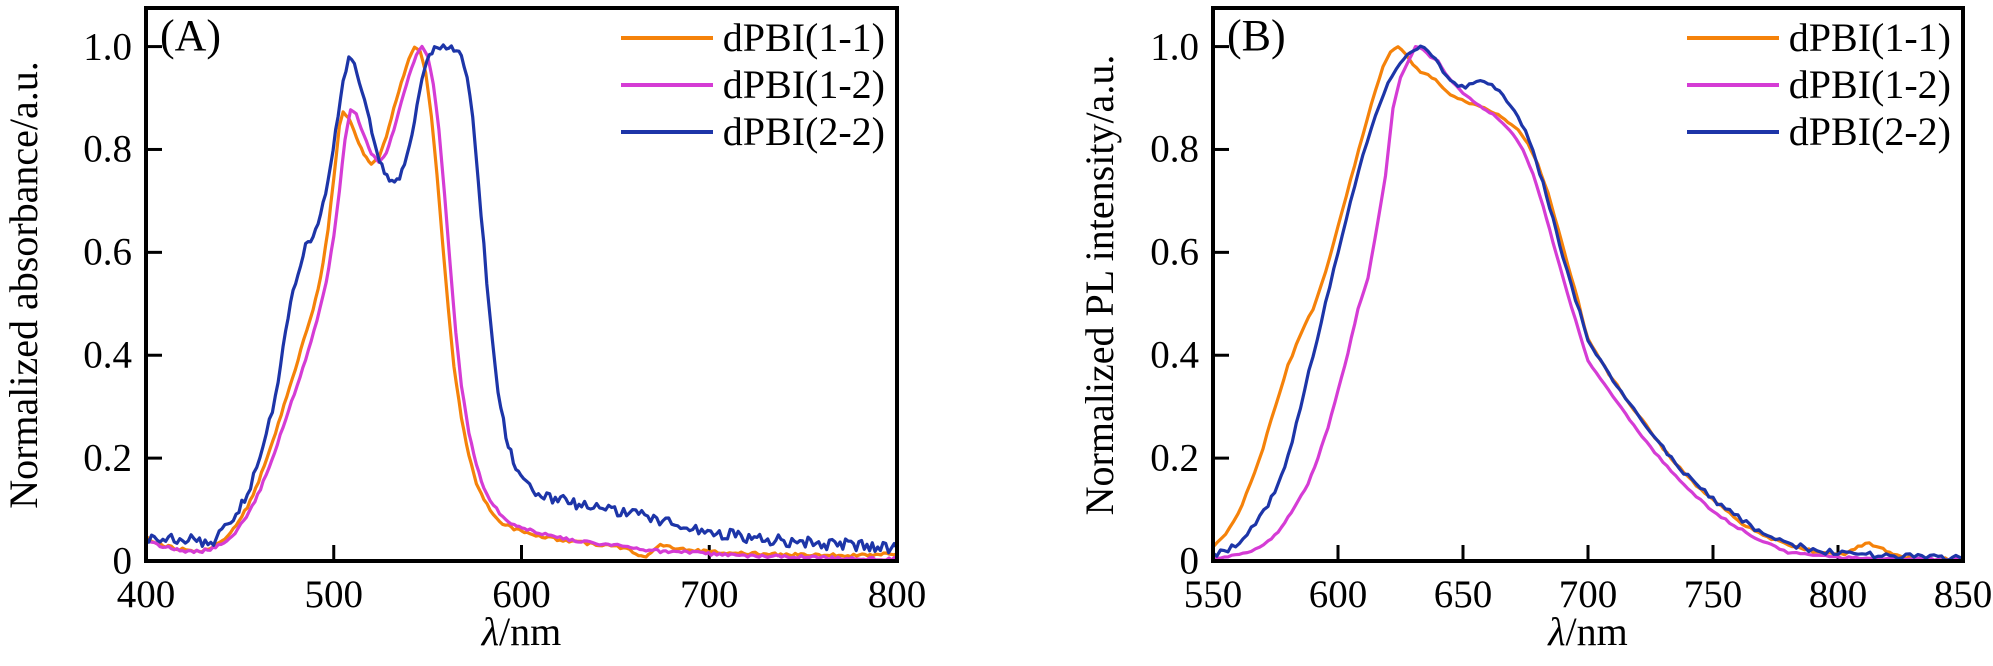 This screenshot has height=666, width=1993. What do you see at coordinates (191, 35) in the screenshot?
I see `panel-label-a: (A)` at bounding box center [191, 35].